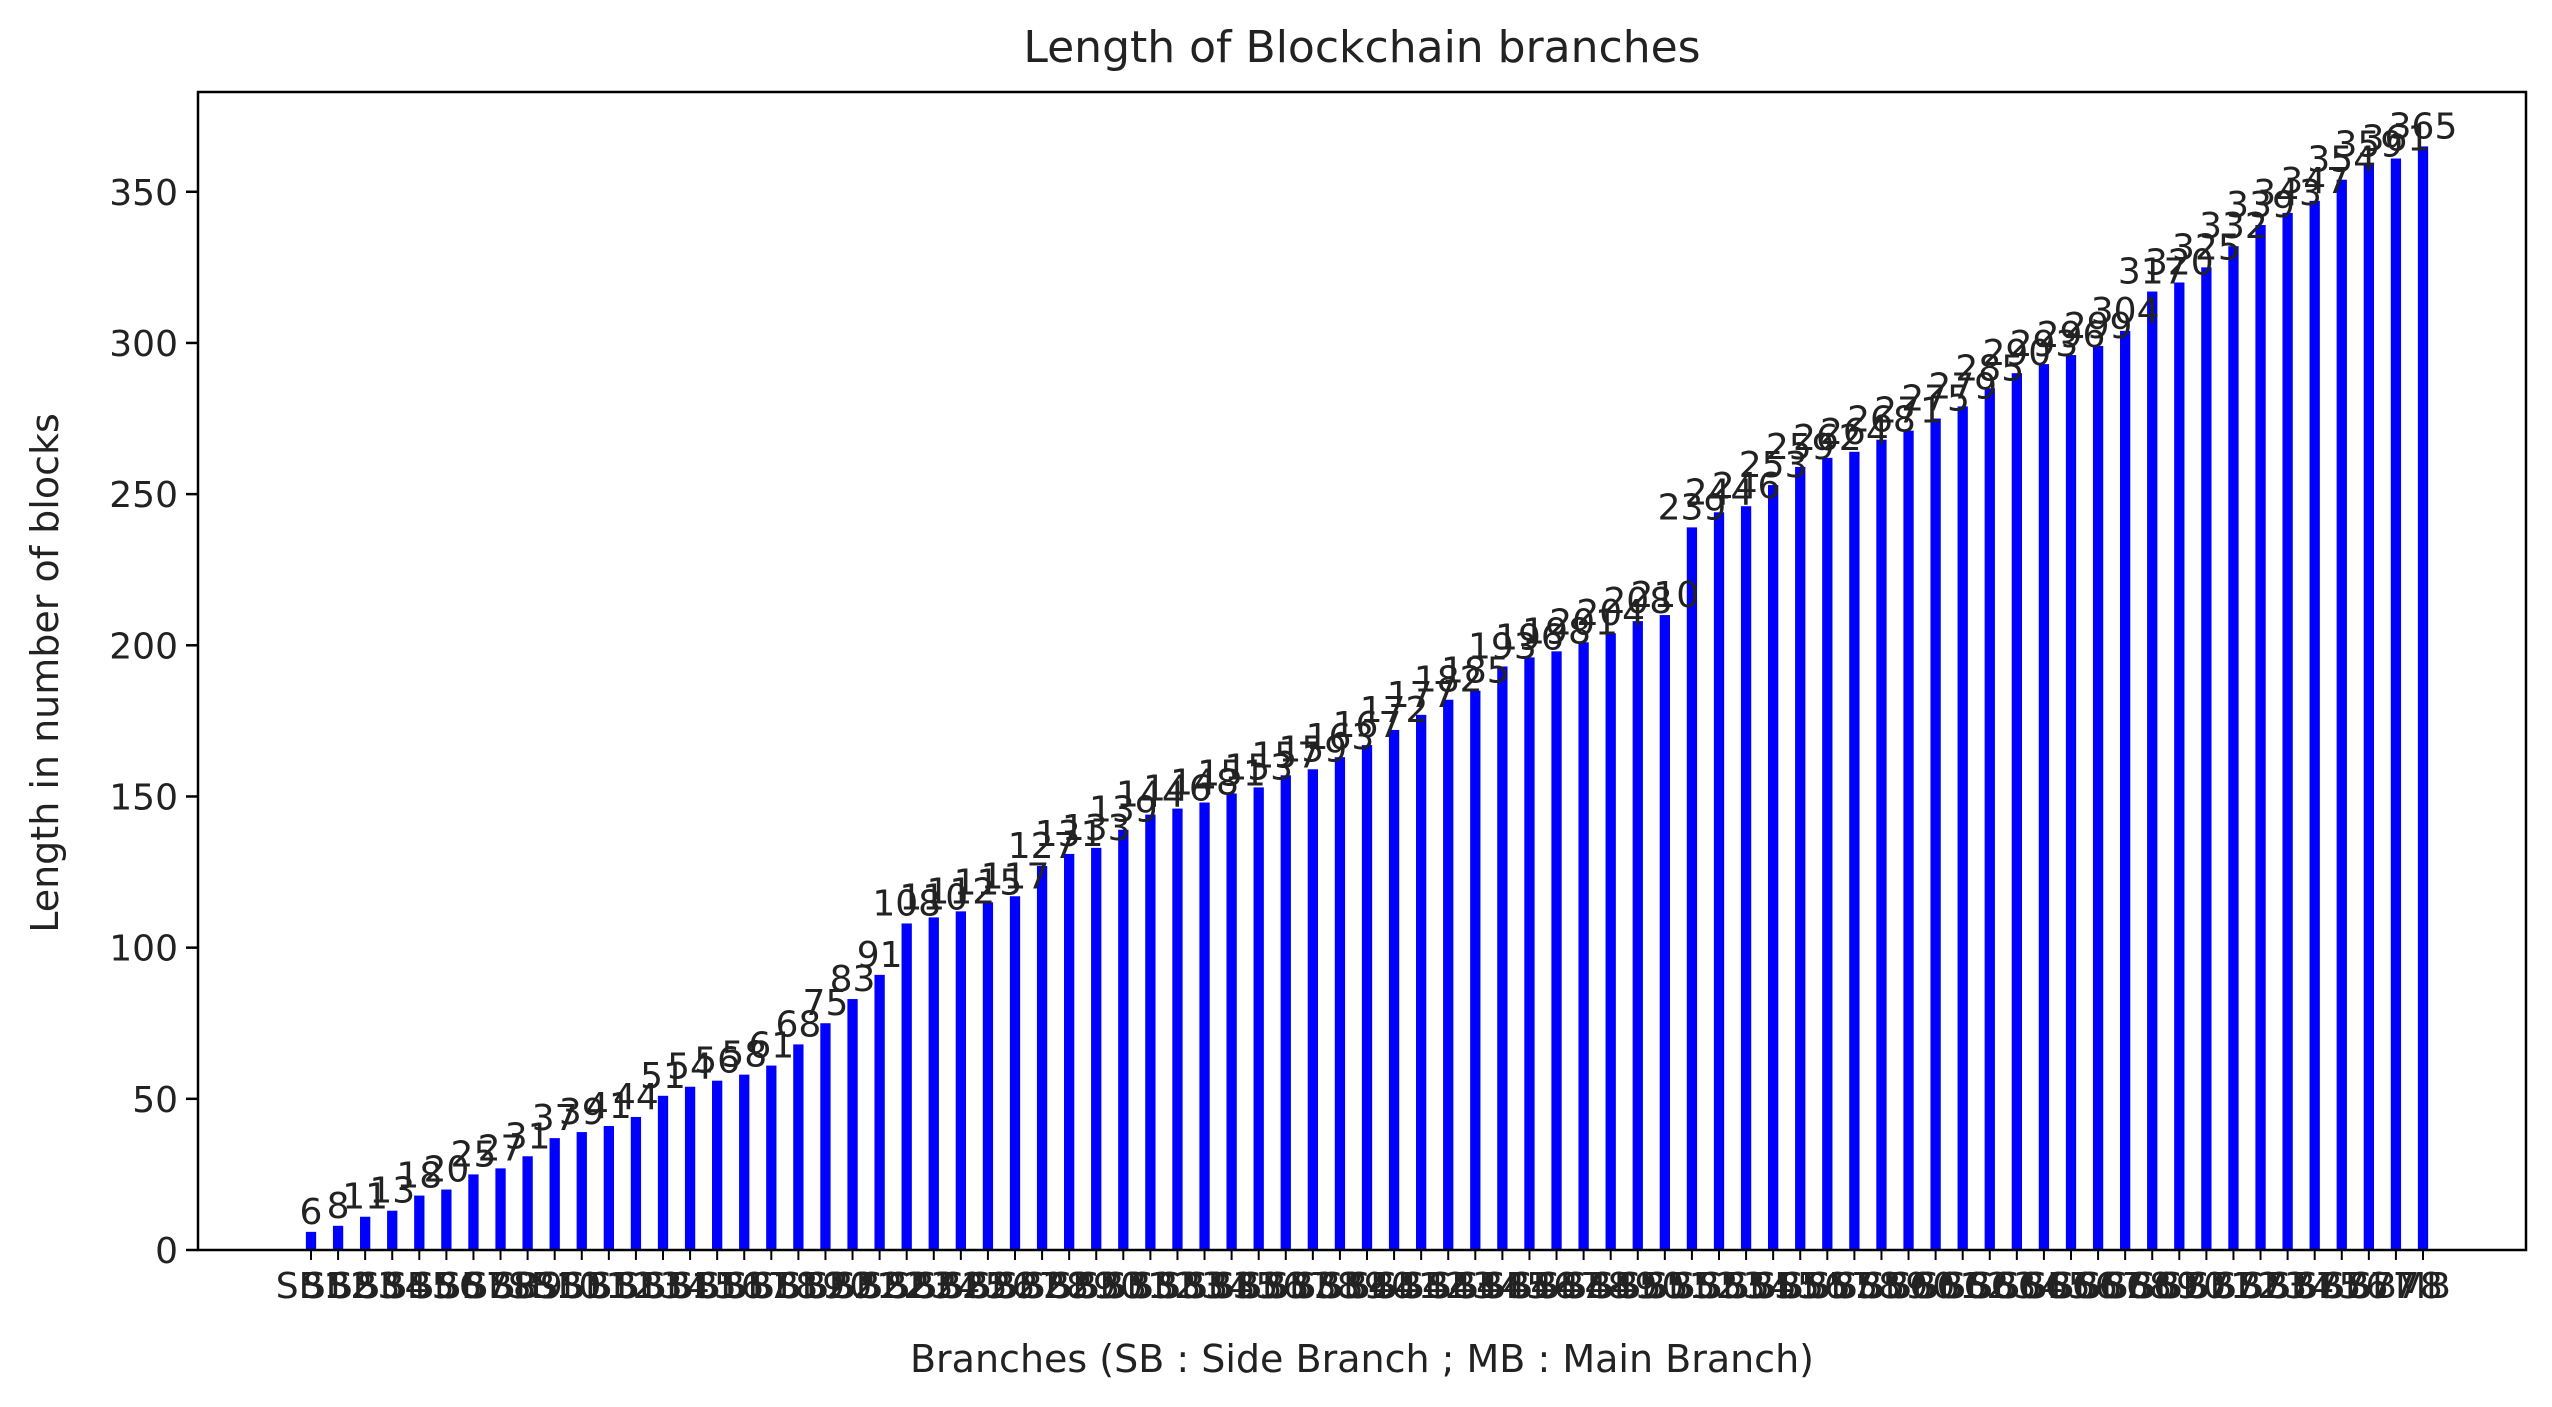 This screenshot has height=1407, width=2552. I want to click on x-tick-label: SB55, so click(1772, 1286).